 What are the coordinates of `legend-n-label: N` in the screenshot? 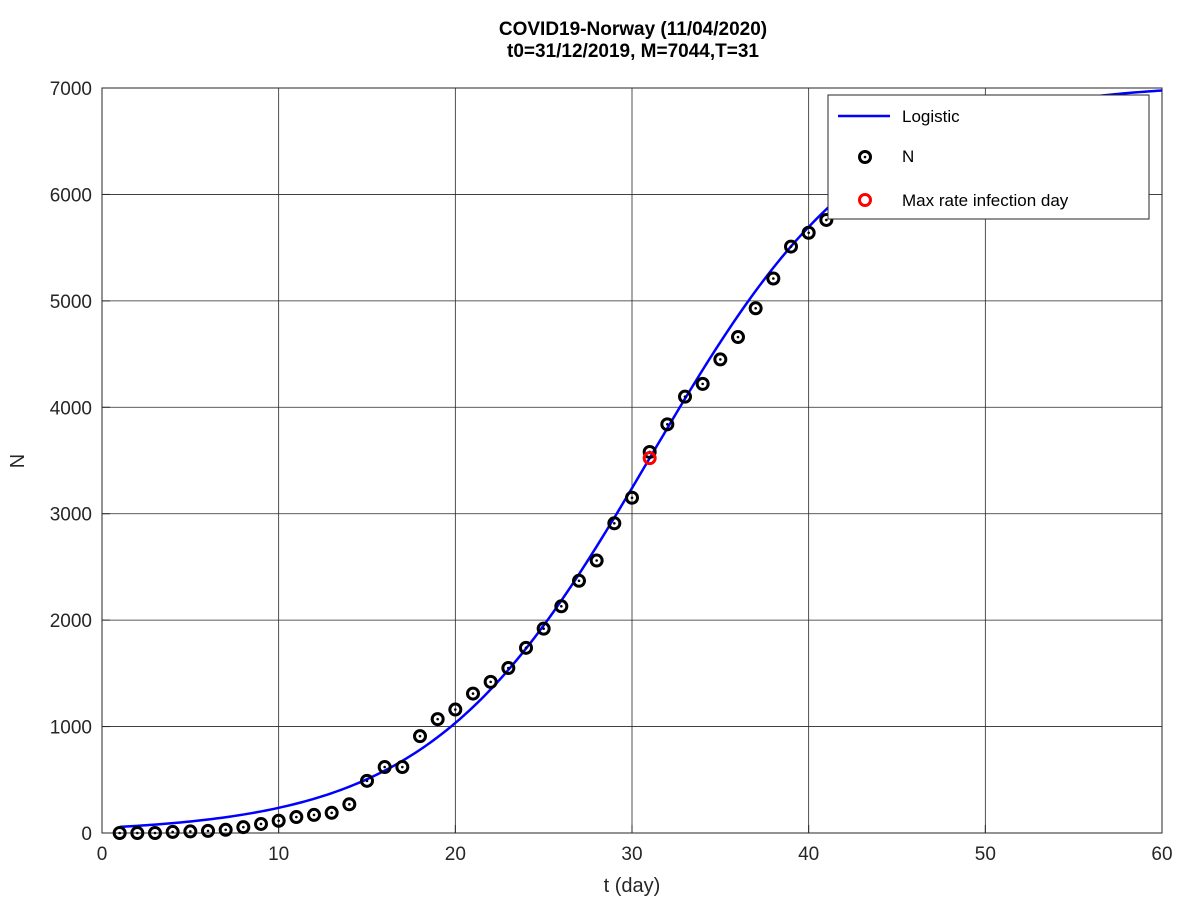 It's located at (908, 156).